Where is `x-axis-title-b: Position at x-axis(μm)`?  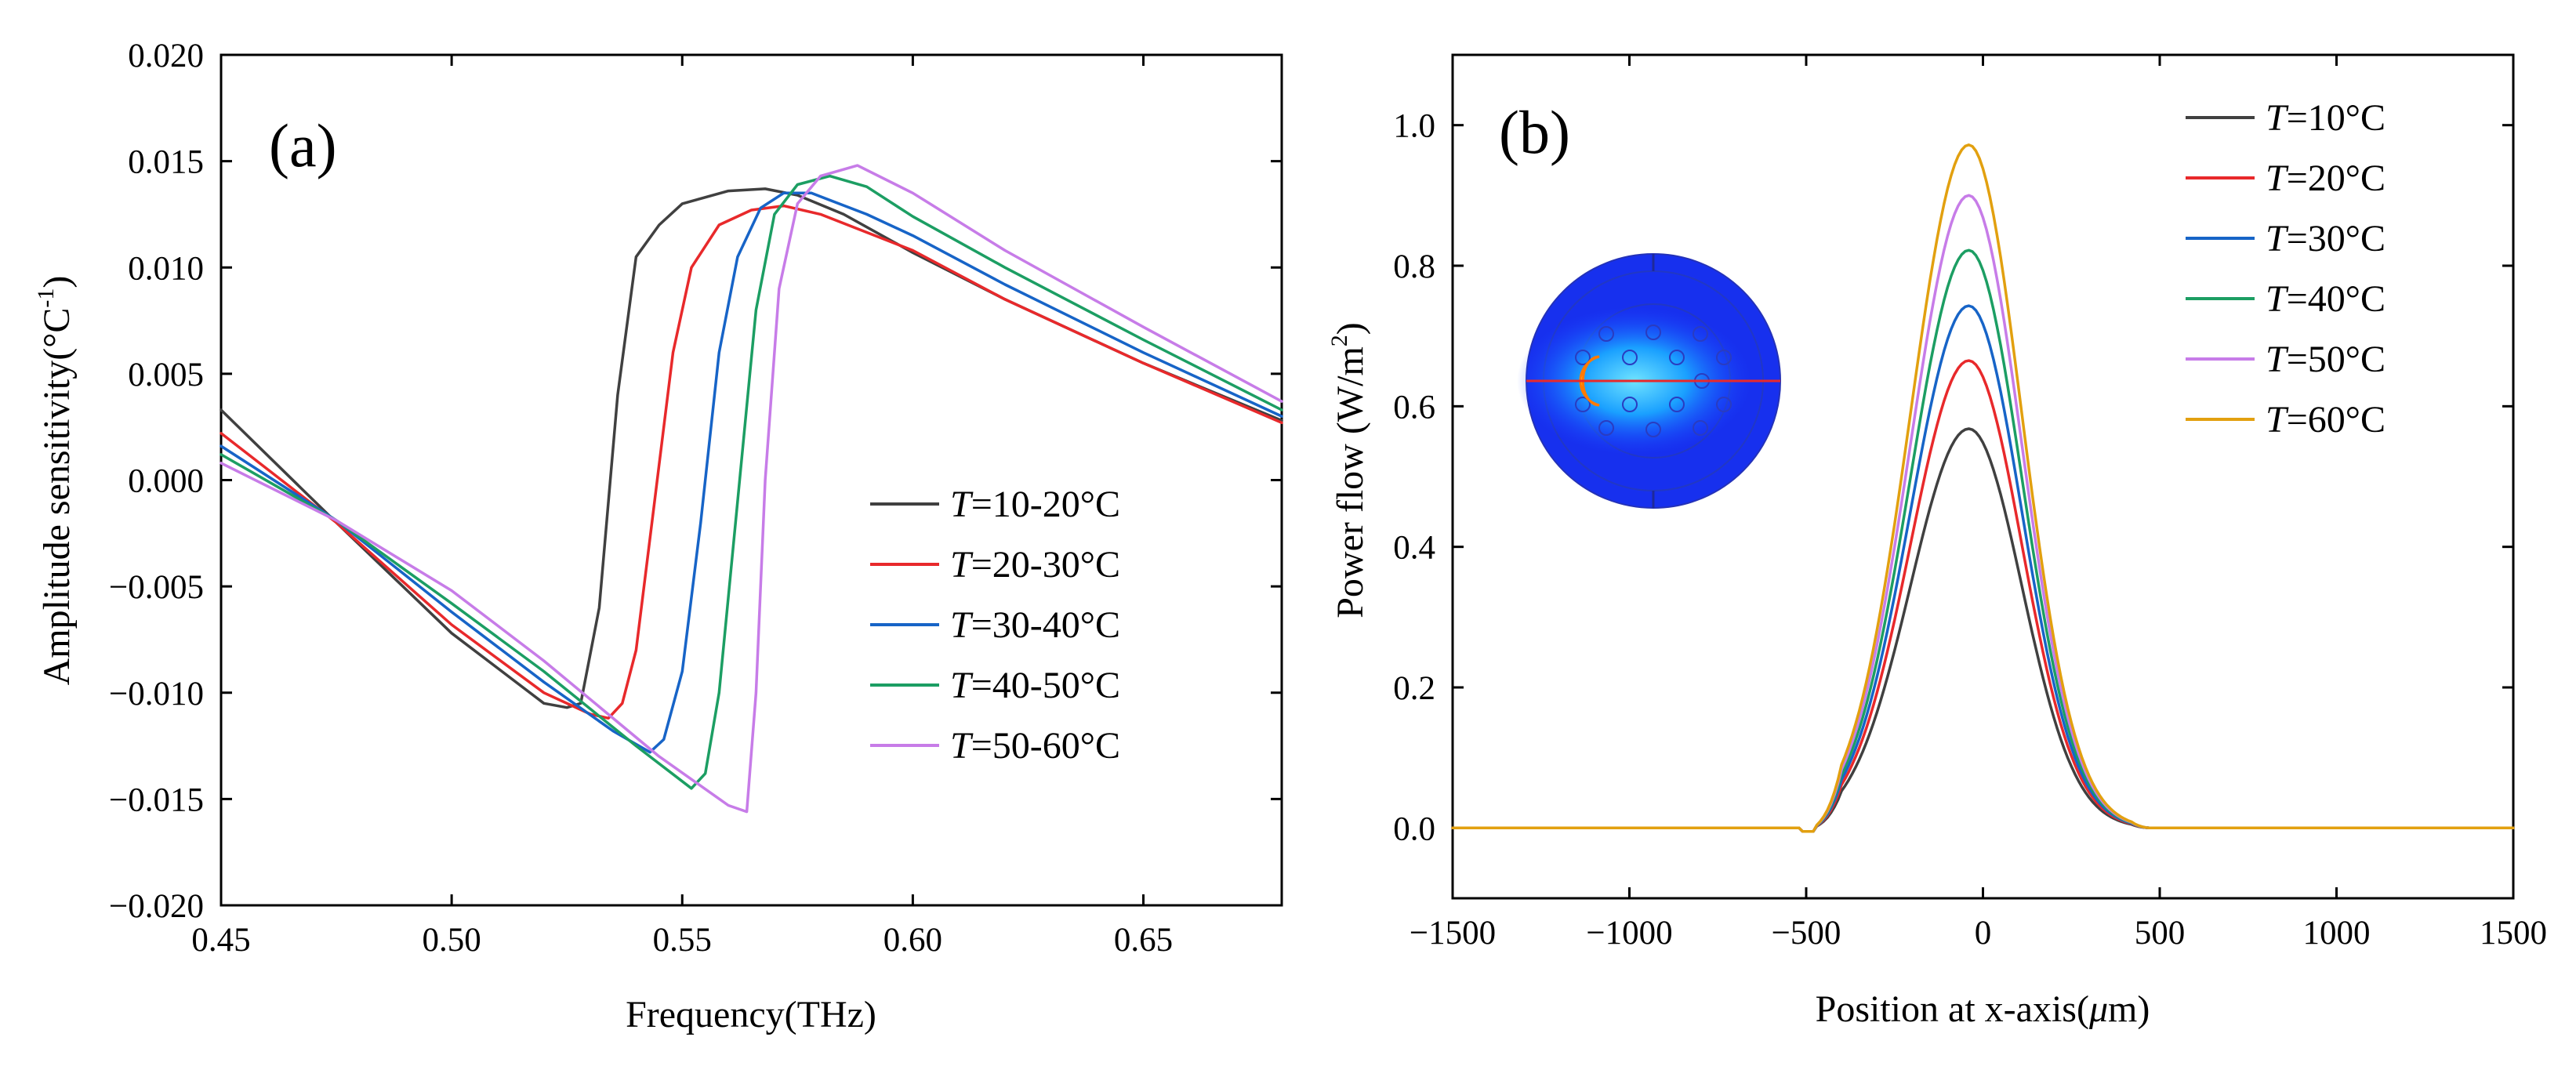
x-axis-title-b: Position at x-axis(μm) is located at coordinates (1983, 1009).